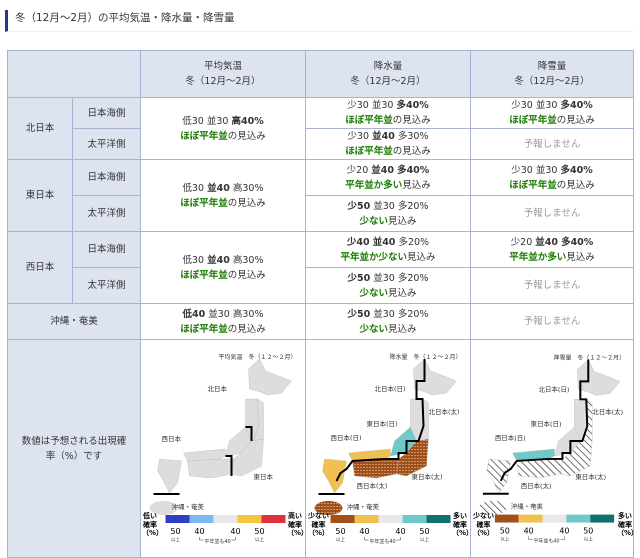  I want to click on temp-okinawa: 低40 並30 高30% ほぼ平年並の見込み, so click(223, 321).